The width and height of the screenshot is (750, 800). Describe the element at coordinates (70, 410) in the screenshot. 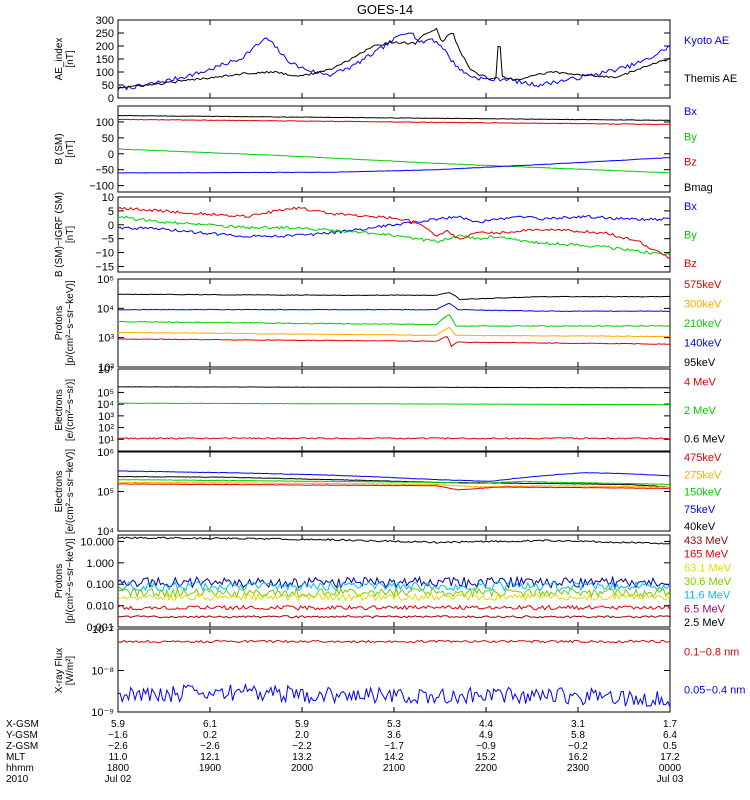

I see `y-axis-label-line: [e/(cm²−s−sr)]` at that location.